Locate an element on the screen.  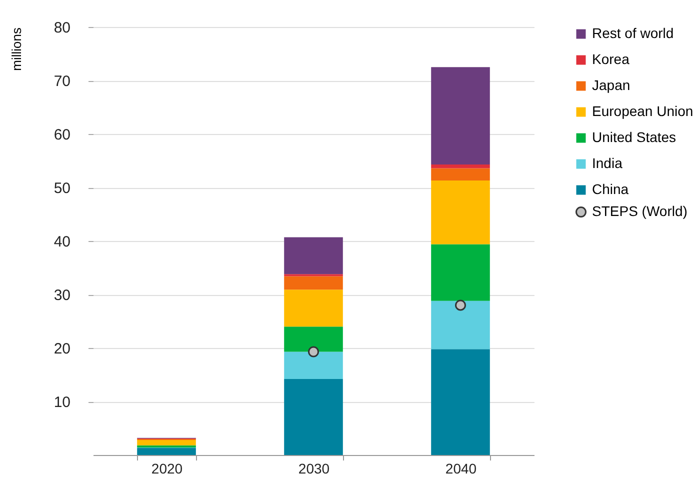
x-tick-label: 2020 is located at coordinates (167, 468).